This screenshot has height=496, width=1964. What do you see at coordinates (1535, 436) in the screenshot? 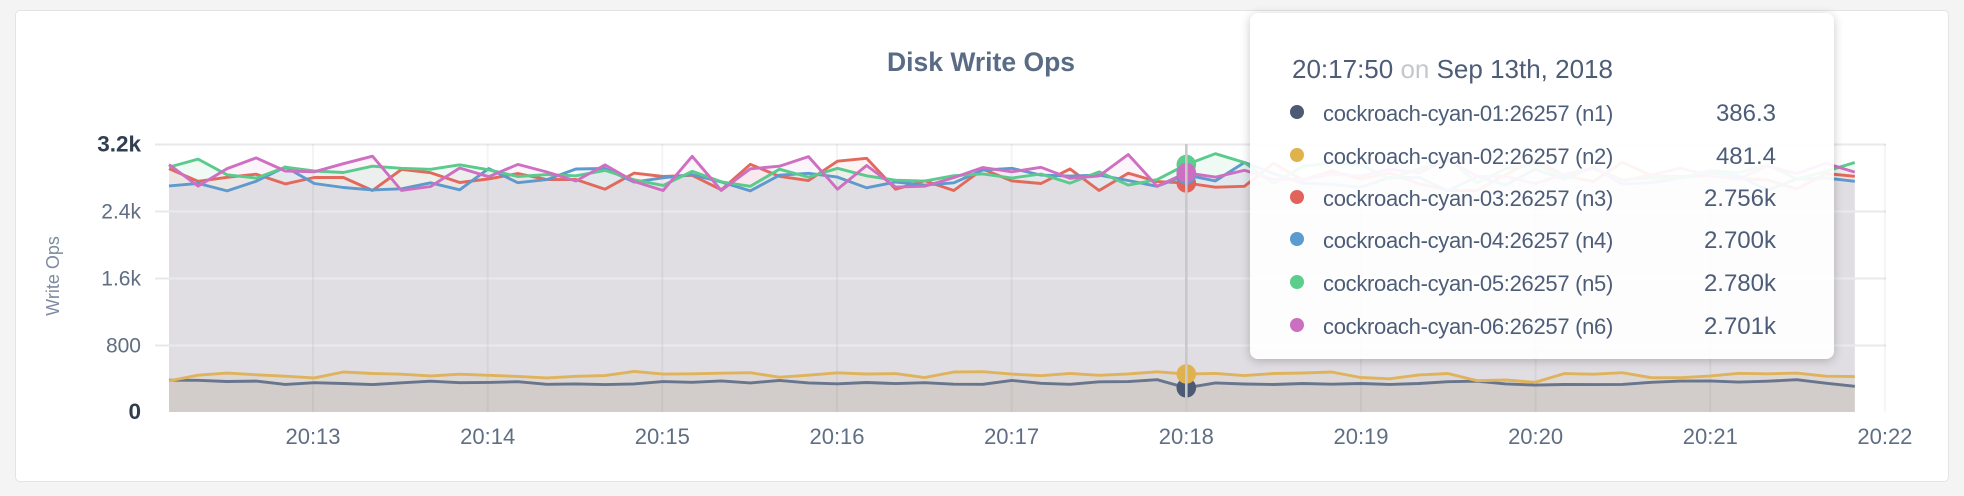
I see `svg-text: 20:20` at bounding box center [1535, 436].